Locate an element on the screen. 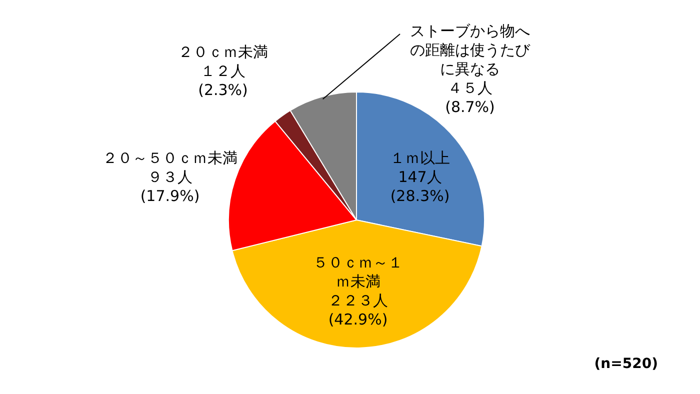 The width and height of the screenshot is (700, 394). data-label: ４５人 (8.7%) is located at coordinates (470, 97).